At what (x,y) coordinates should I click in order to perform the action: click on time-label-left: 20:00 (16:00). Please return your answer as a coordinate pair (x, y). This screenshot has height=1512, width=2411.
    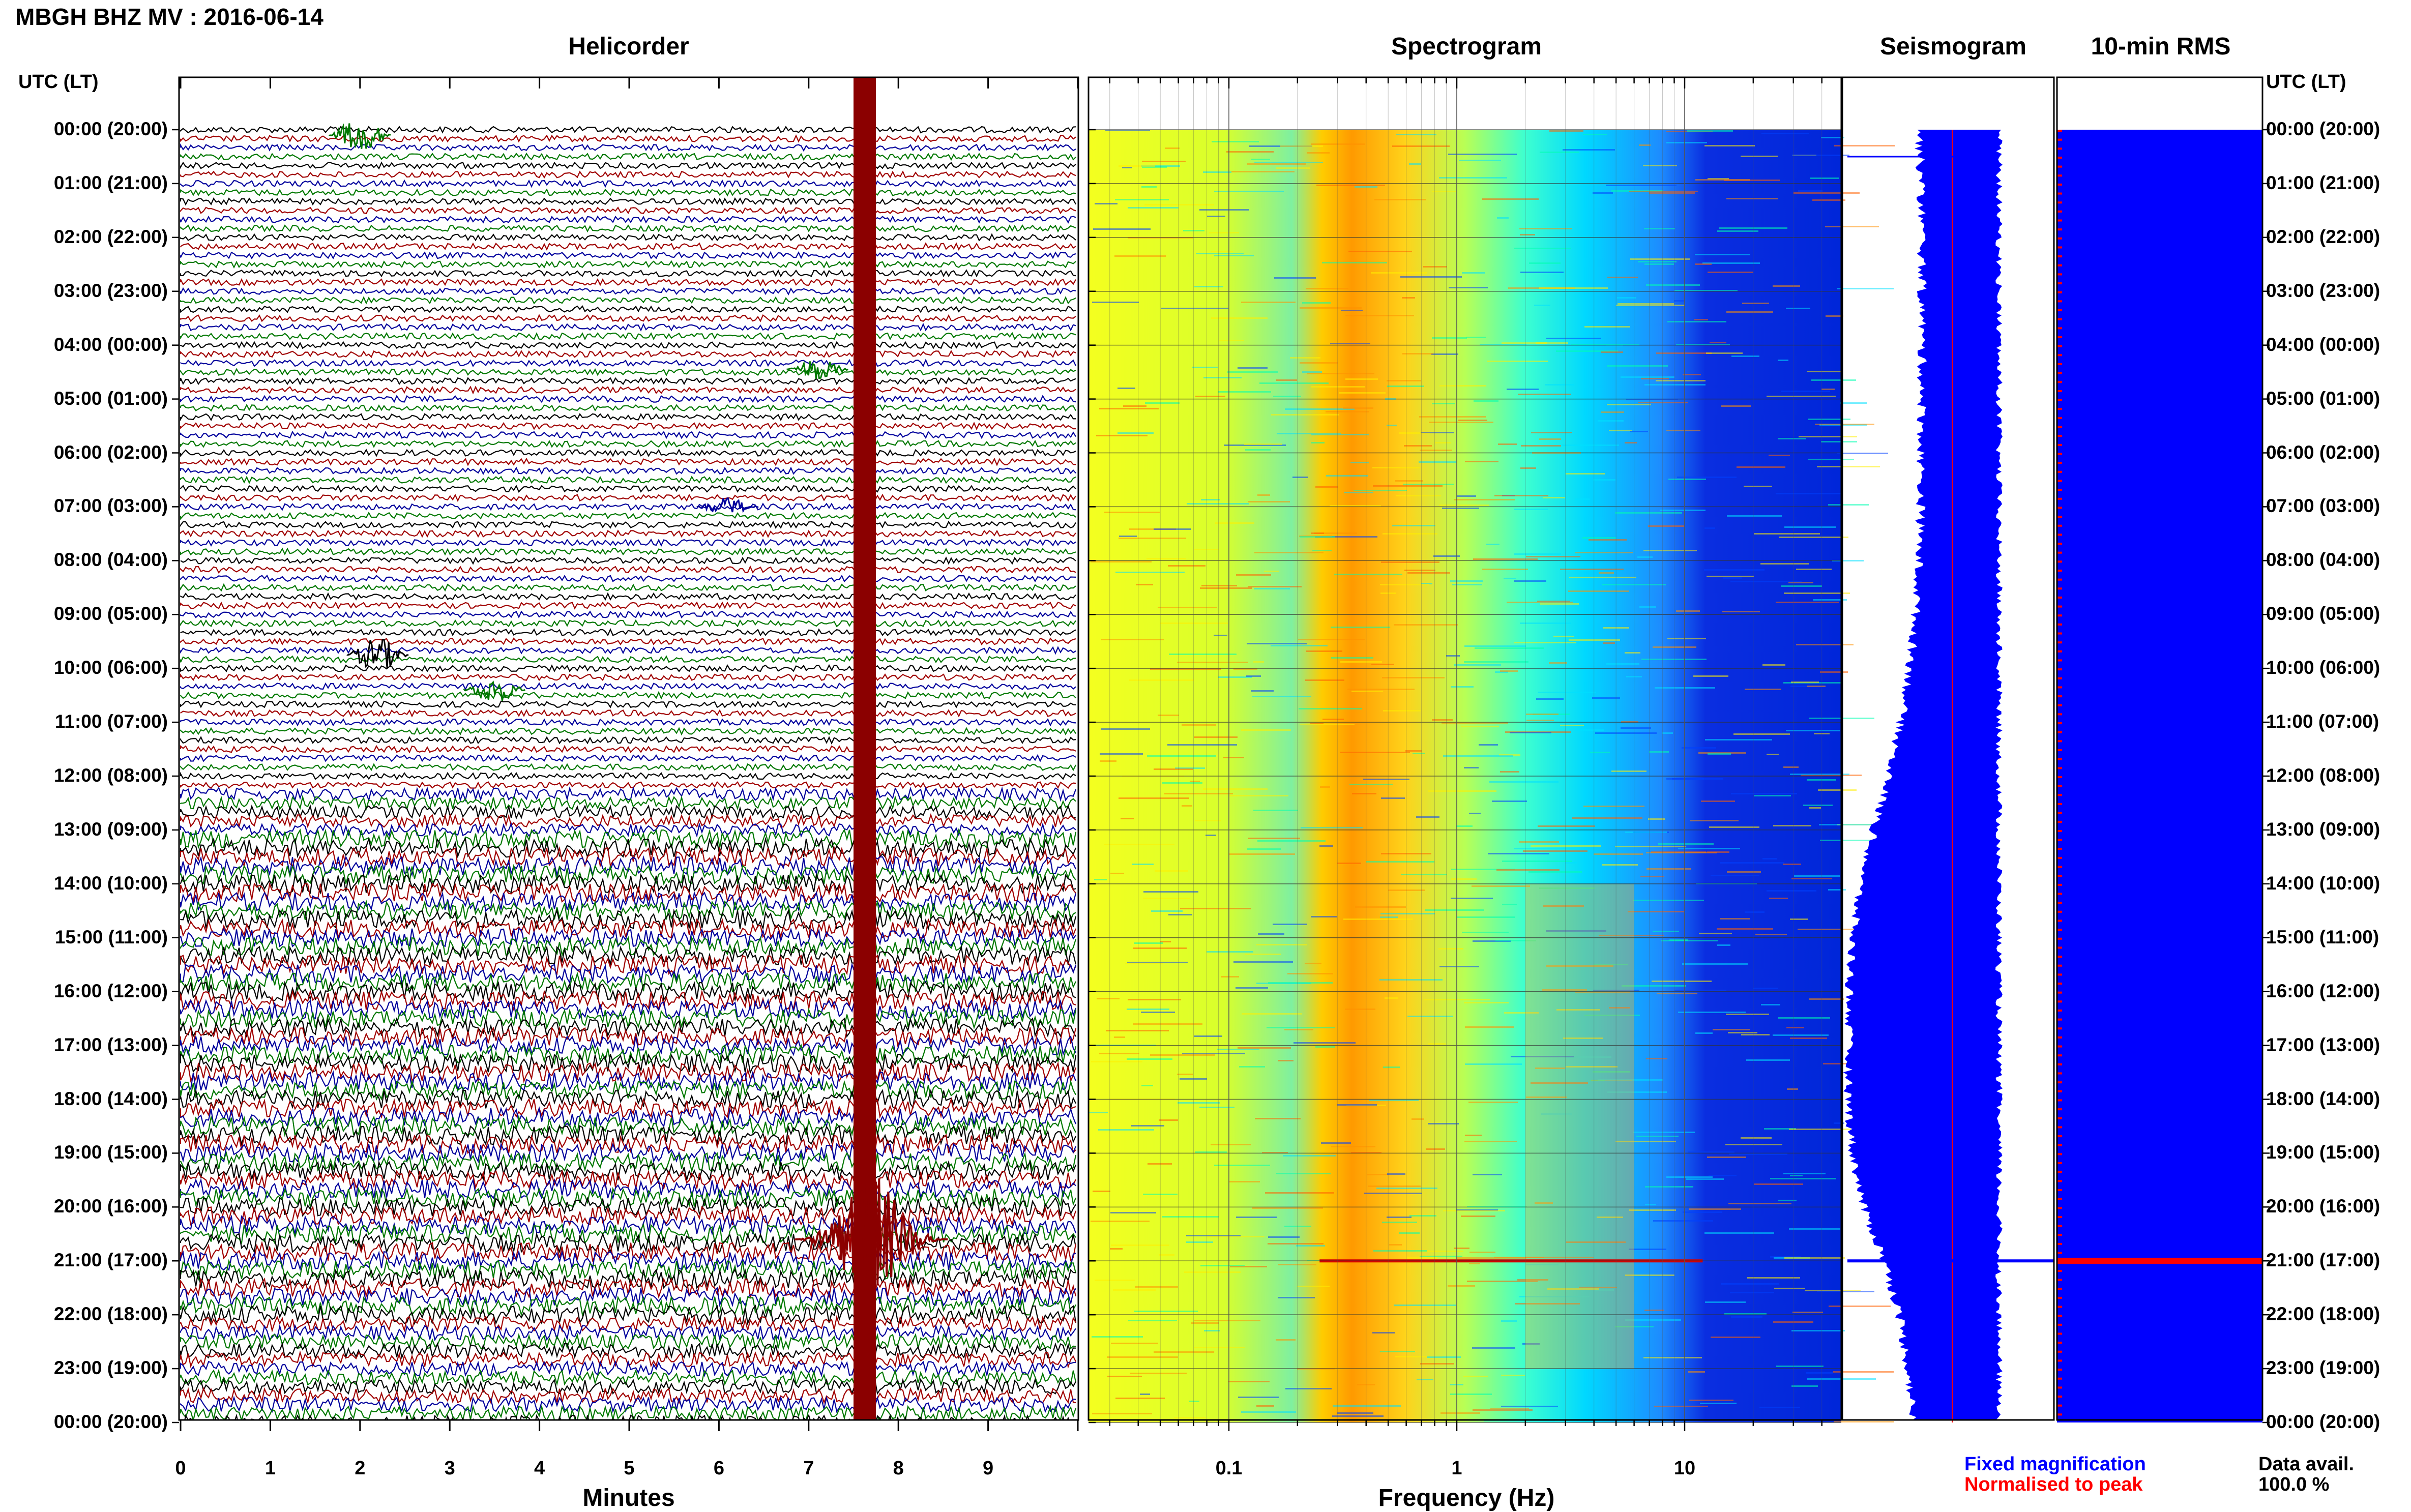
    Looking at the image, I should click on (110, 1206).